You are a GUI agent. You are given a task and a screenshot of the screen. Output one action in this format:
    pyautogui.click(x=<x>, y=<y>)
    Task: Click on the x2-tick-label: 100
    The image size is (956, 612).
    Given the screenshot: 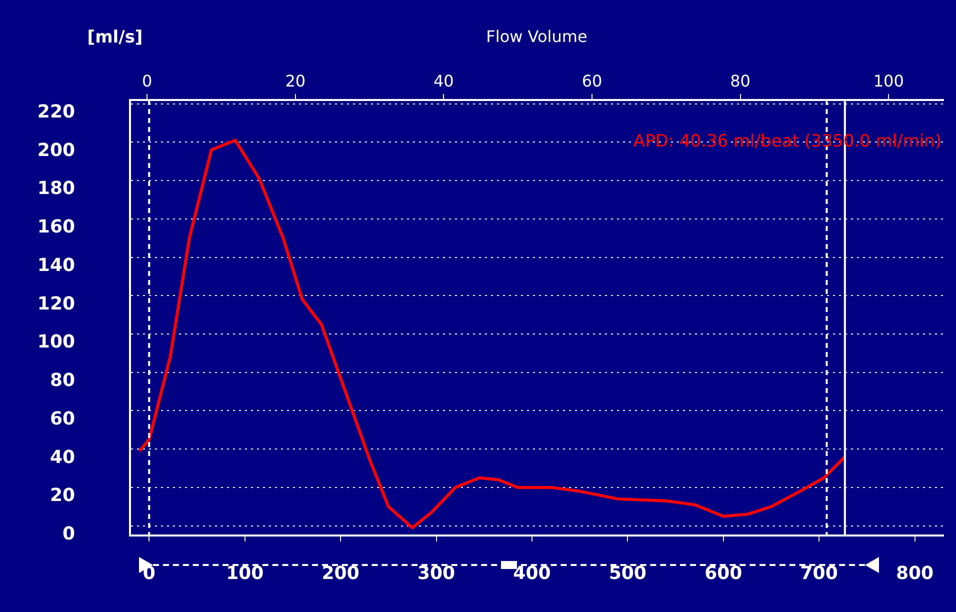 What is the action you would take?
    pyautogui.click(x=888, y=81)
    